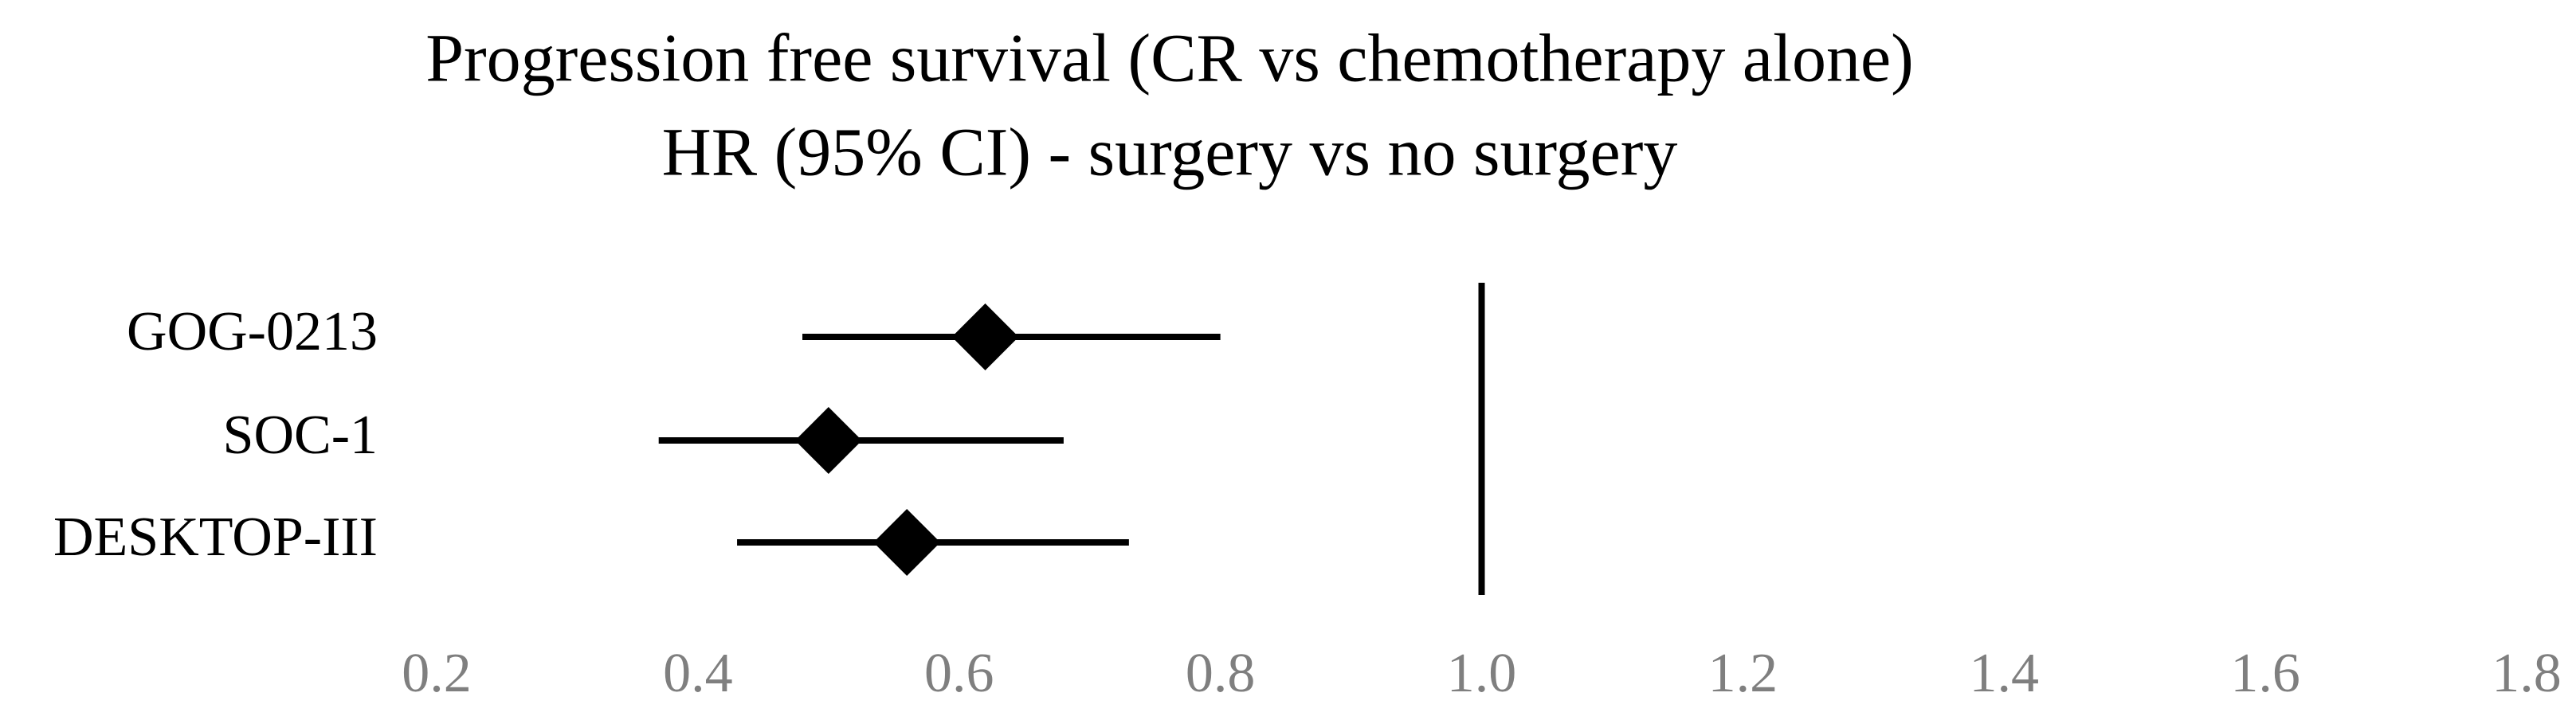 This screenshot has width=2576, height=724. Describe the element at coordinates (300, 436) in the screenshot. I see `y-tick-label: SOC-1` at that location.